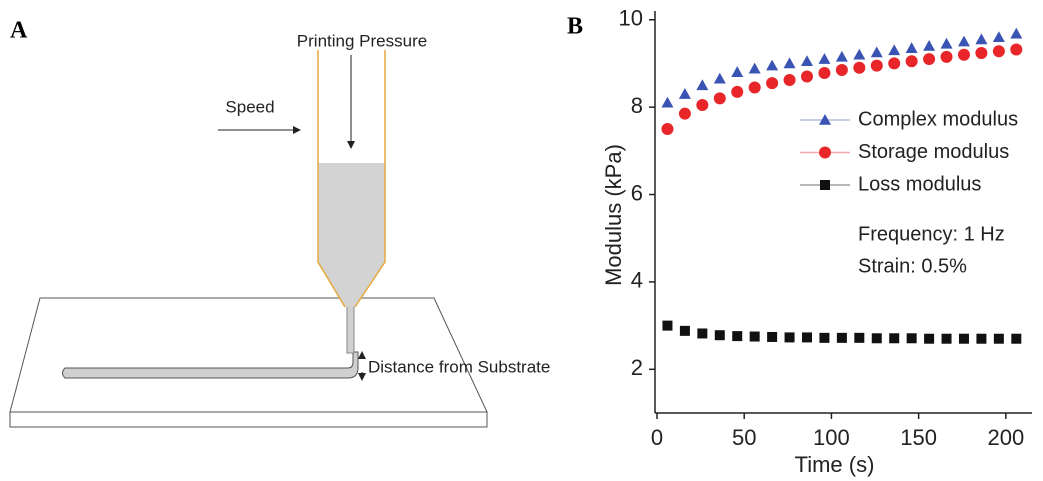 The width and height of the screenshot is (1043, 481). Describe the element at coordinates (835, 464) in the screenshot. I see `x-axis-title: Time (s)` at that location.